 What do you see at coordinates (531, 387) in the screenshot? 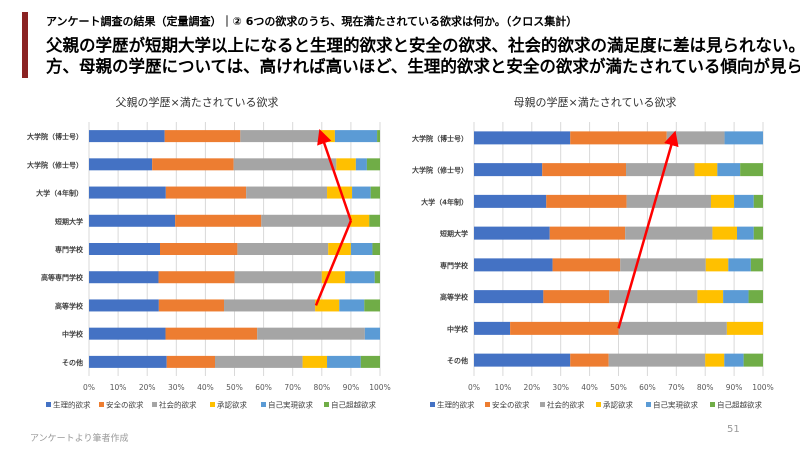
I see `x-tick-label: 20%` at bounding box center [531, 387].